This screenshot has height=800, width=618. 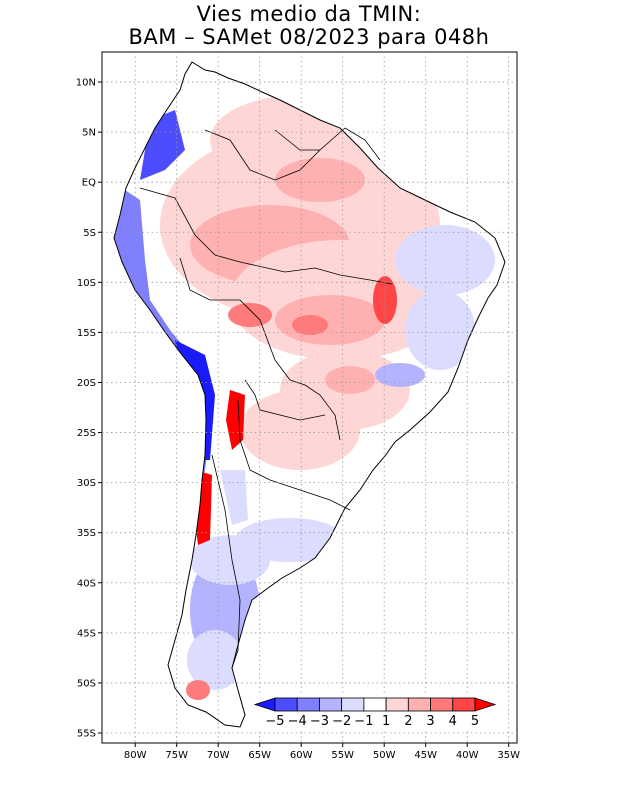 What do you see at coordinates (86, 333) in the screenshot?
I see `lat-tick-label: 15S` at bounding box center [86, 333].